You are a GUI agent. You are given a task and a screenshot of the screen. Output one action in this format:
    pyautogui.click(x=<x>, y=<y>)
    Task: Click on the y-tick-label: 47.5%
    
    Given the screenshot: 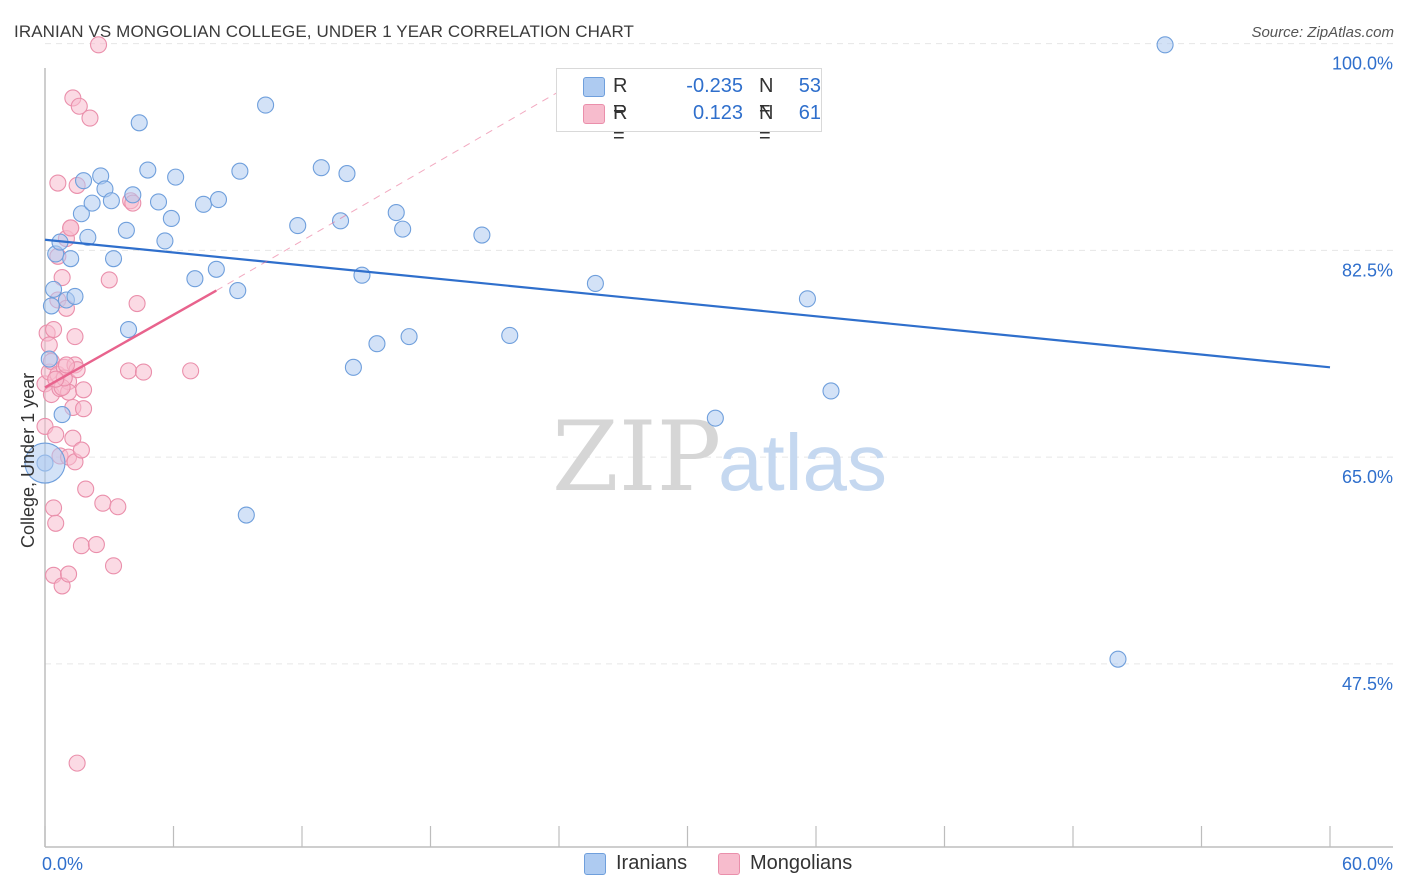 What is the action you would take?
    pyautogui.click(x=1367, y=684)
    